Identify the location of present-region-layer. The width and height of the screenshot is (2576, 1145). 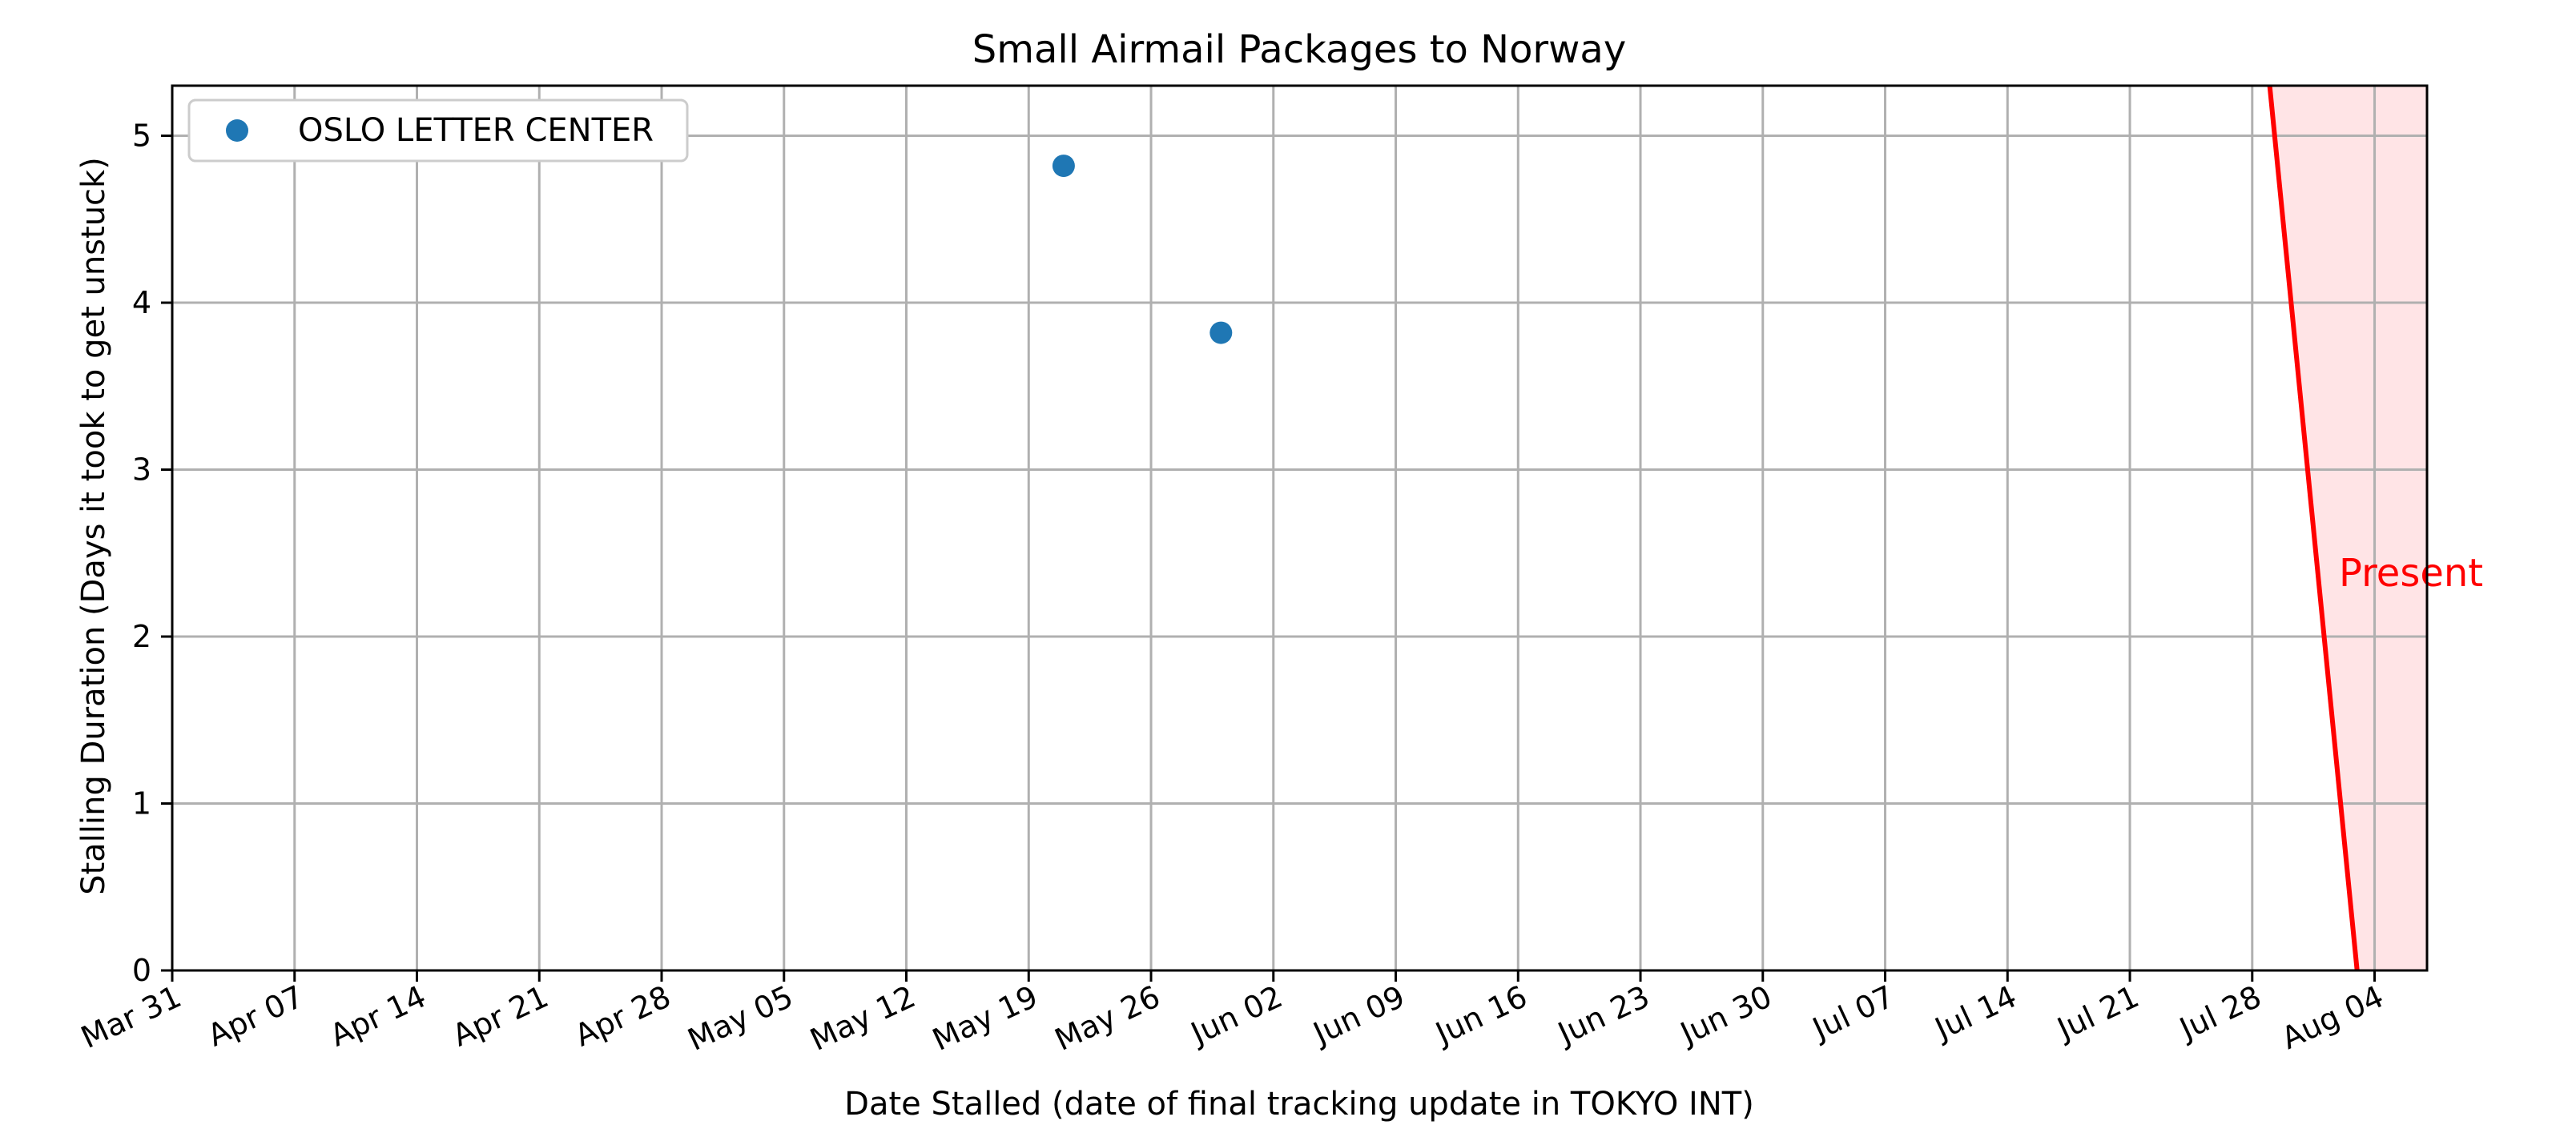
(2348, 528).